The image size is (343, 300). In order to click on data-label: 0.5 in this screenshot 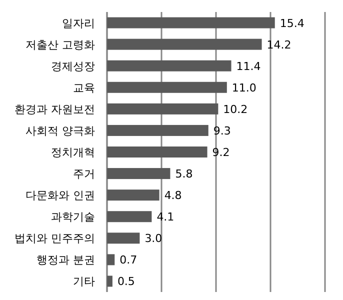, I will do `click(126, 281)`.